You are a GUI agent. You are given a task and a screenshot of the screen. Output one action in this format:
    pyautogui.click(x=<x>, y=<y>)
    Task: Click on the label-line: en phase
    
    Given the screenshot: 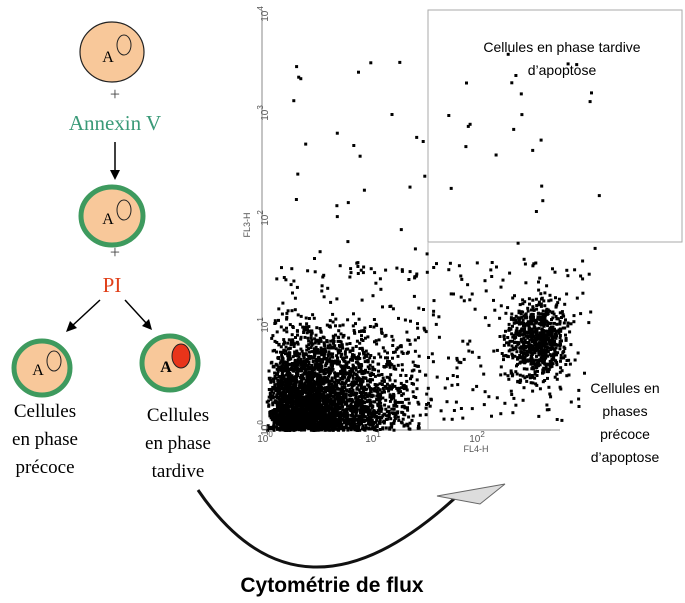 What is the action you would take?
    pyautogui.click(x=178, y=443)
    